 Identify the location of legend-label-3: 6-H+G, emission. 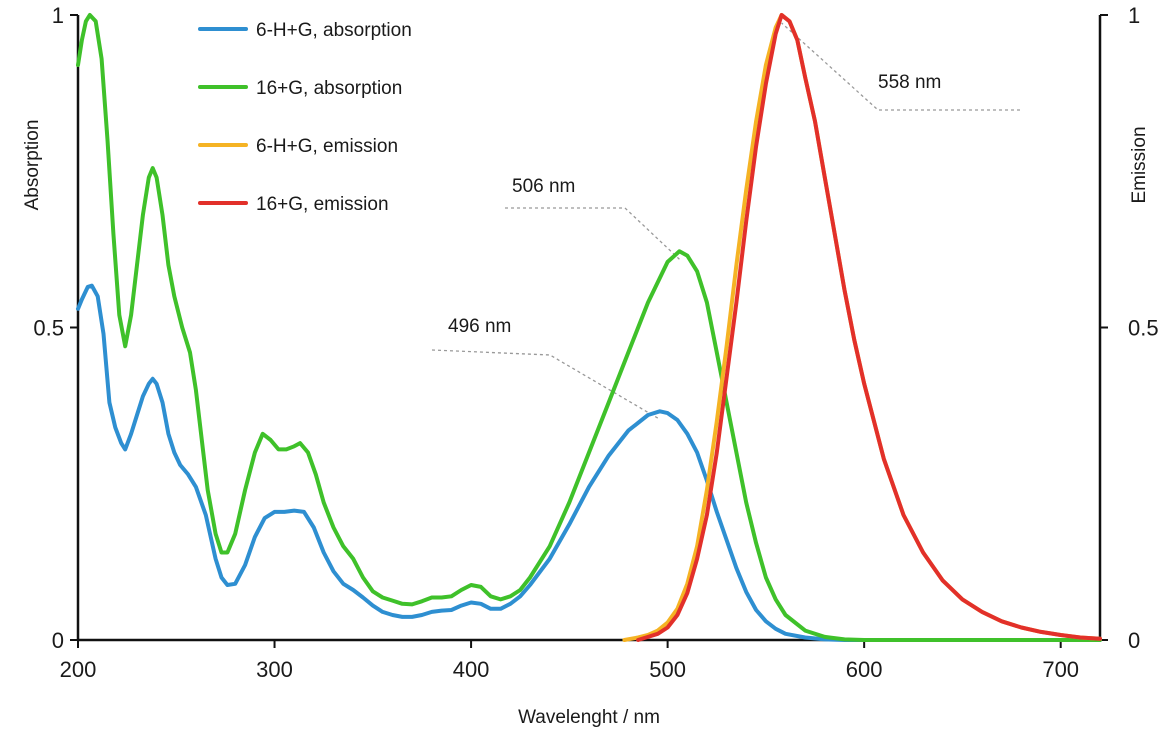
(327, 146).